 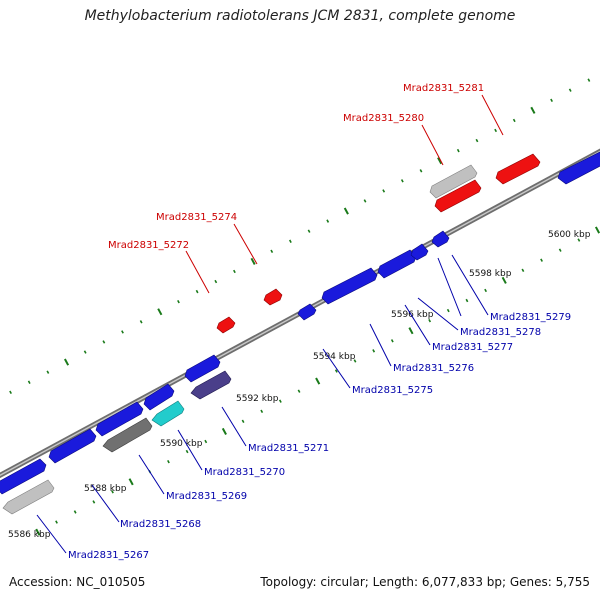 I want to click on accession-text: Accession: NC_010505, so click(x=77, y=582).